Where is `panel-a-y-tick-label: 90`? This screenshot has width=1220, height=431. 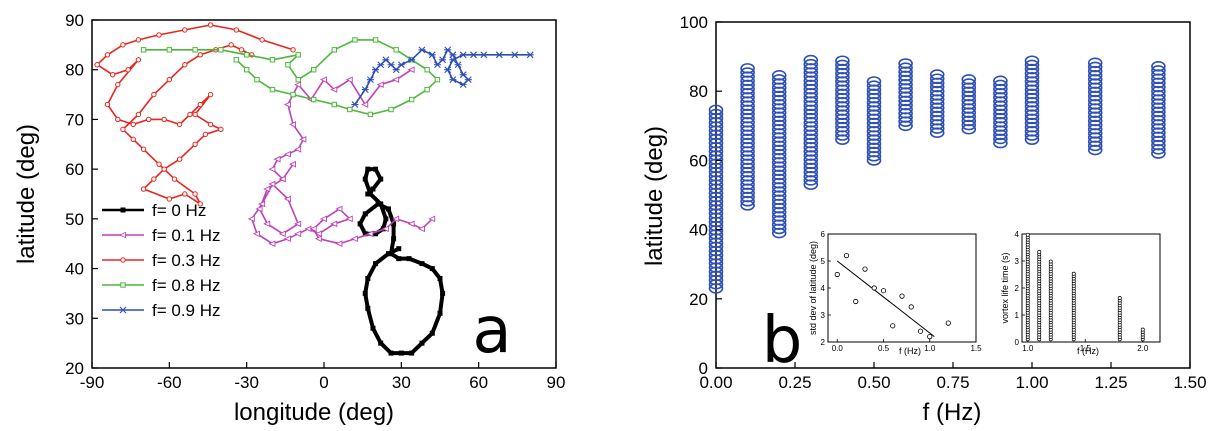
panel-a-y-tick-label: 90 is located at coordinates (74, 20).